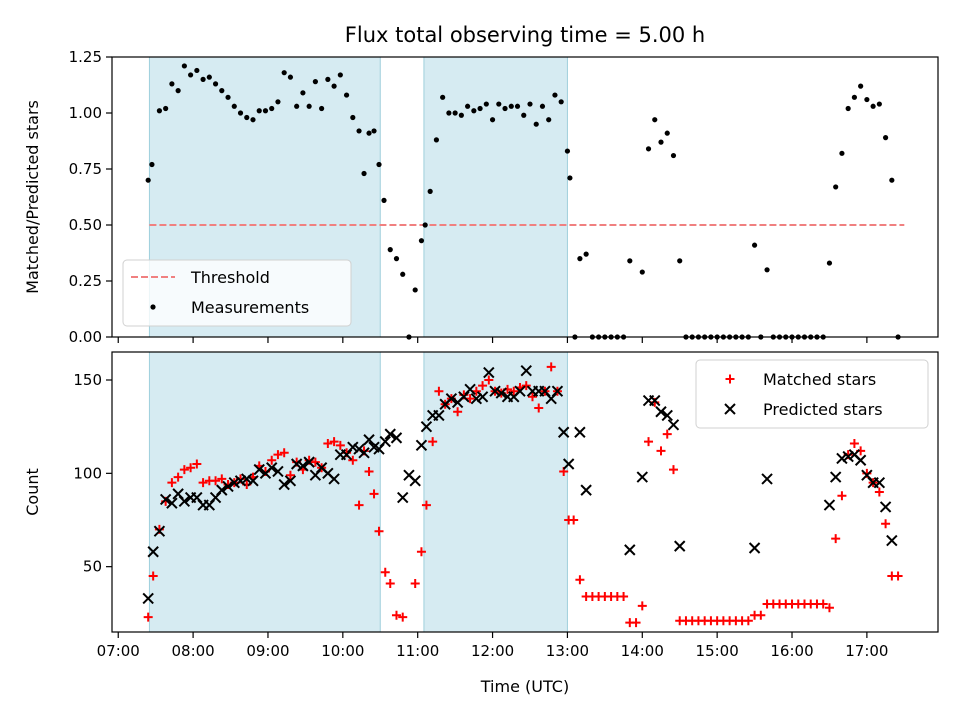 This screenshot has height=720, width=960. Describe the element at coordinates (85, 281) in the screenshot. I see `y-tick-label: 0.25` at that location.